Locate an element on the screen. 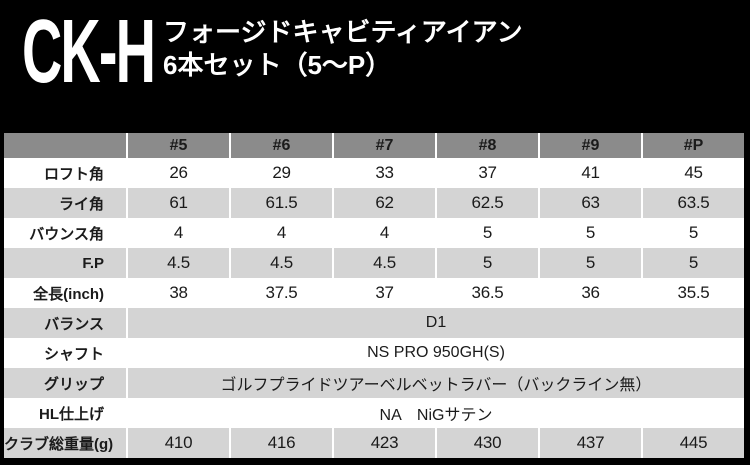 This screenshot has height=465, width=750. subtitle-line-2: 6本セット（5～P） is located at coordinates (277, 65).